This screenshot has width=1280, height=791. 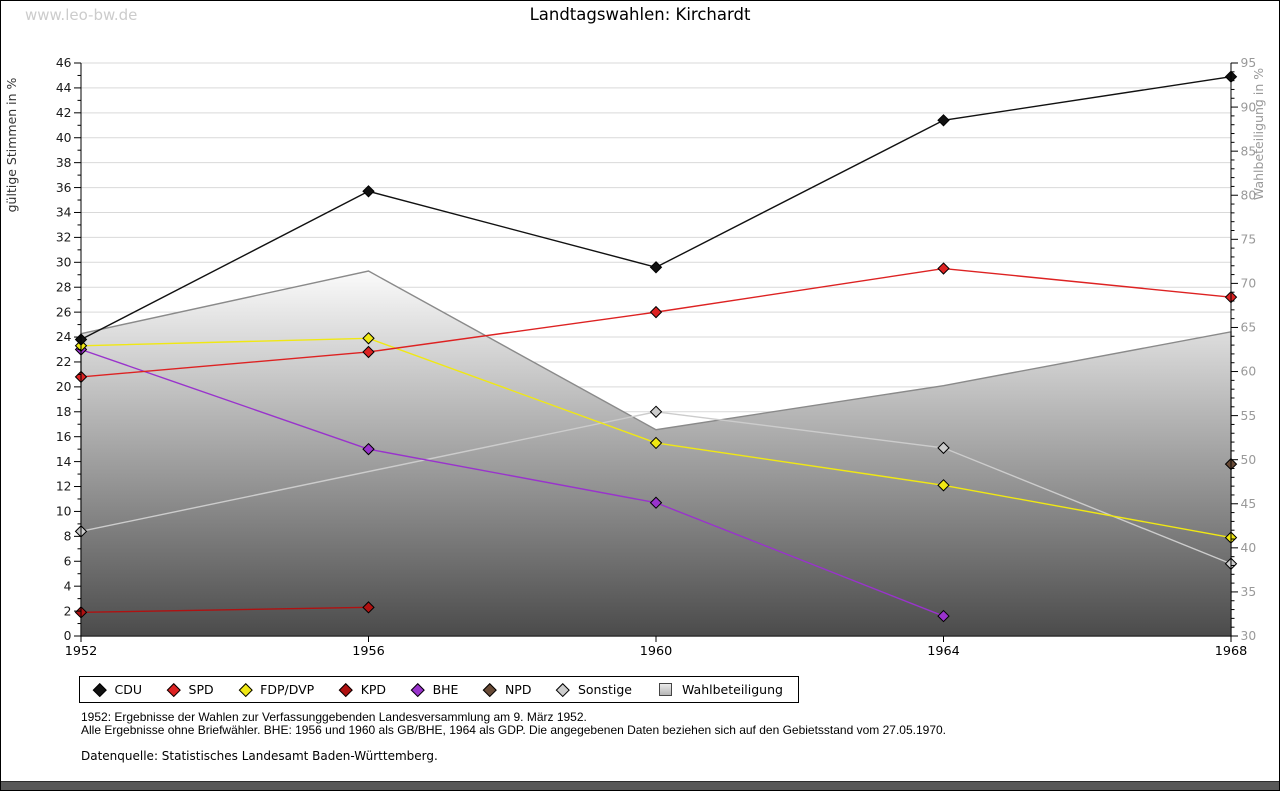 What do you see at coordinates (64, 263) in the screenshot?
I see `left-tick-label: 30` at bounding box center [64, 263].